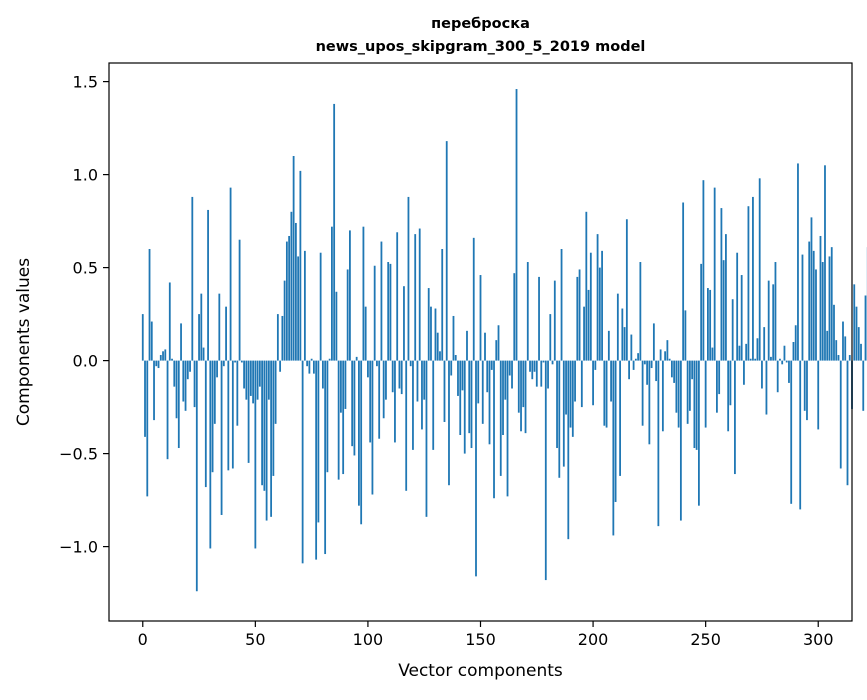 This screenshot has height=700, width=867. What do you see at coordinates (480, 671) in the screenshot?
I see `x-axis-label: Vector components` at bounding box center [480, 671].